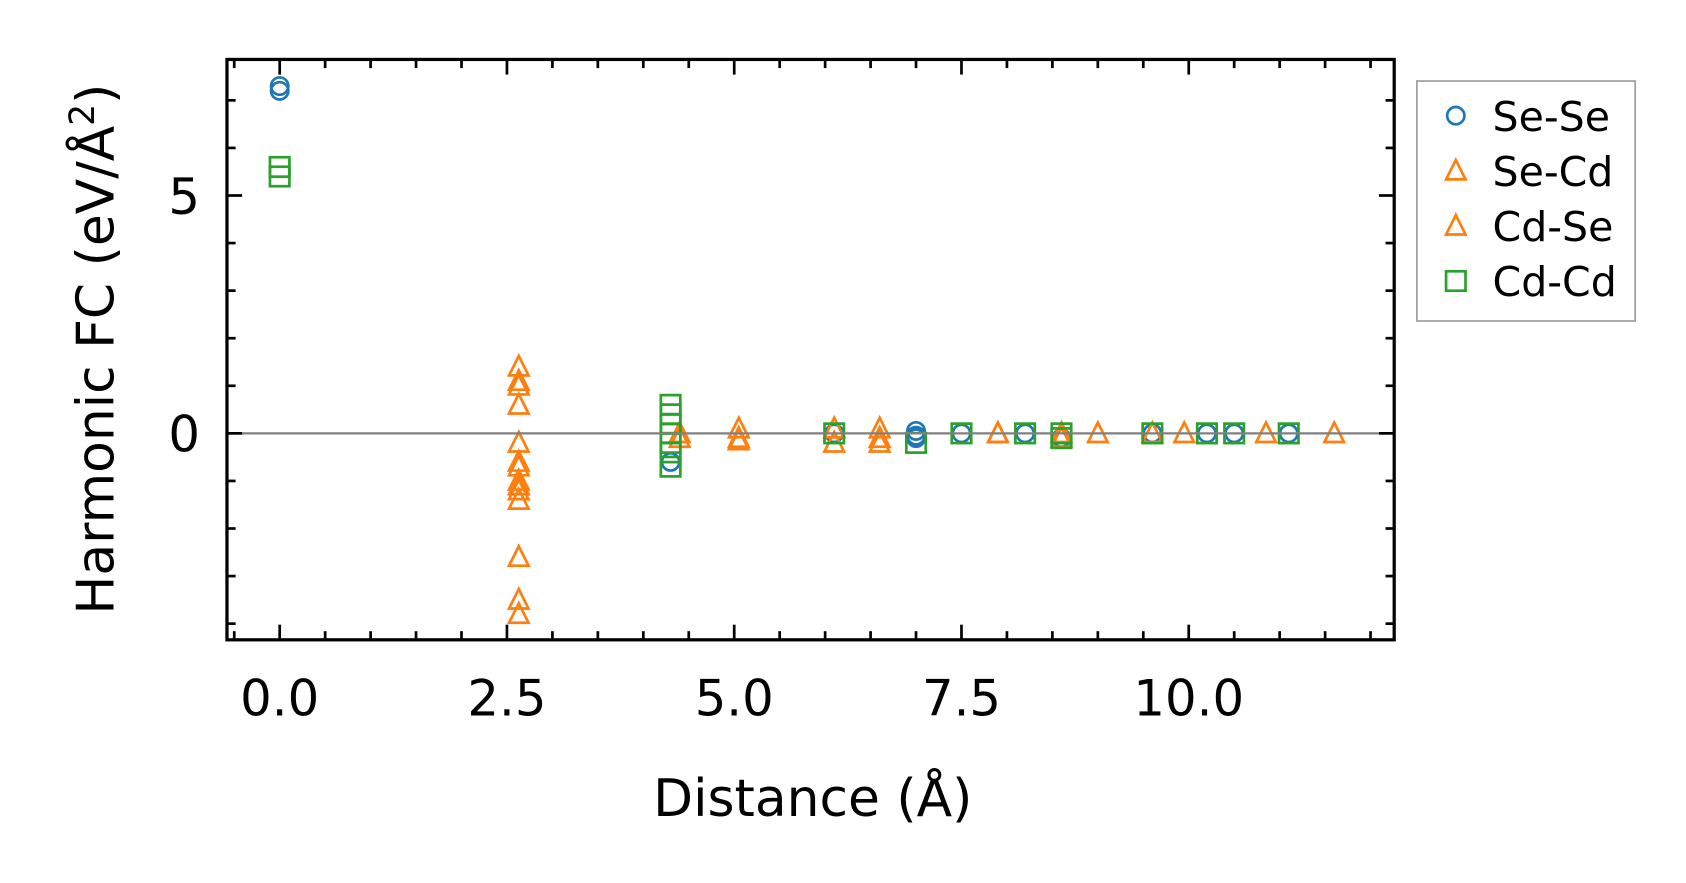  What do you see at coordinates (1455, 168) in the screenshot?
I see `legend-marker-se-cd` at bounding box center [1455, 168].